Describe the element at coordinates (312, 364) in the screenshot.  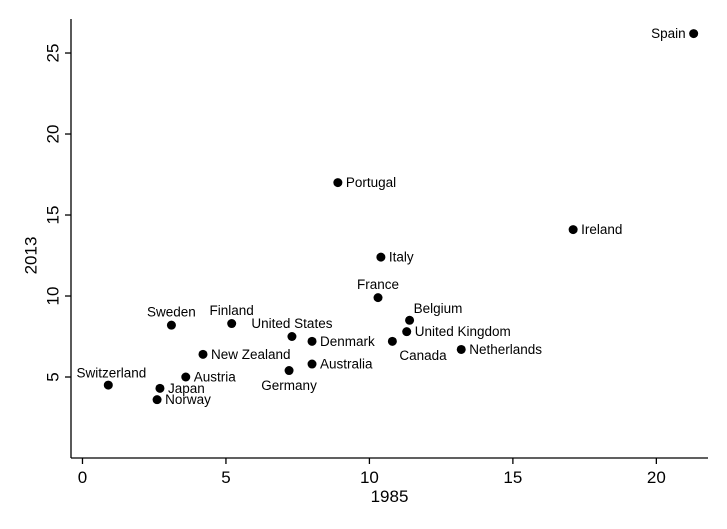
I see `point-australia` at that location.